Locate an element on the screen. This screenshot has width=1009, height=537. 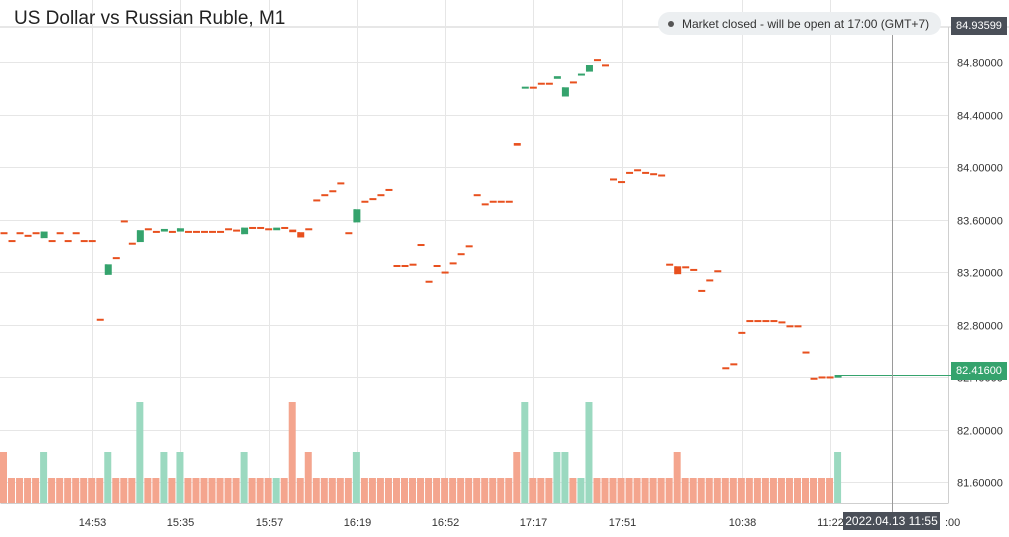
x-tick-label: 15:57 is located at coordinates (270, 523).